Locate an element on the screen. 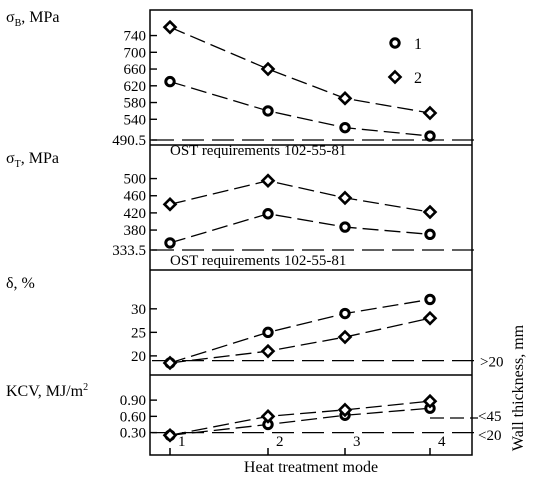  y-tick-label: 25 is located at coordinates (138, 333).